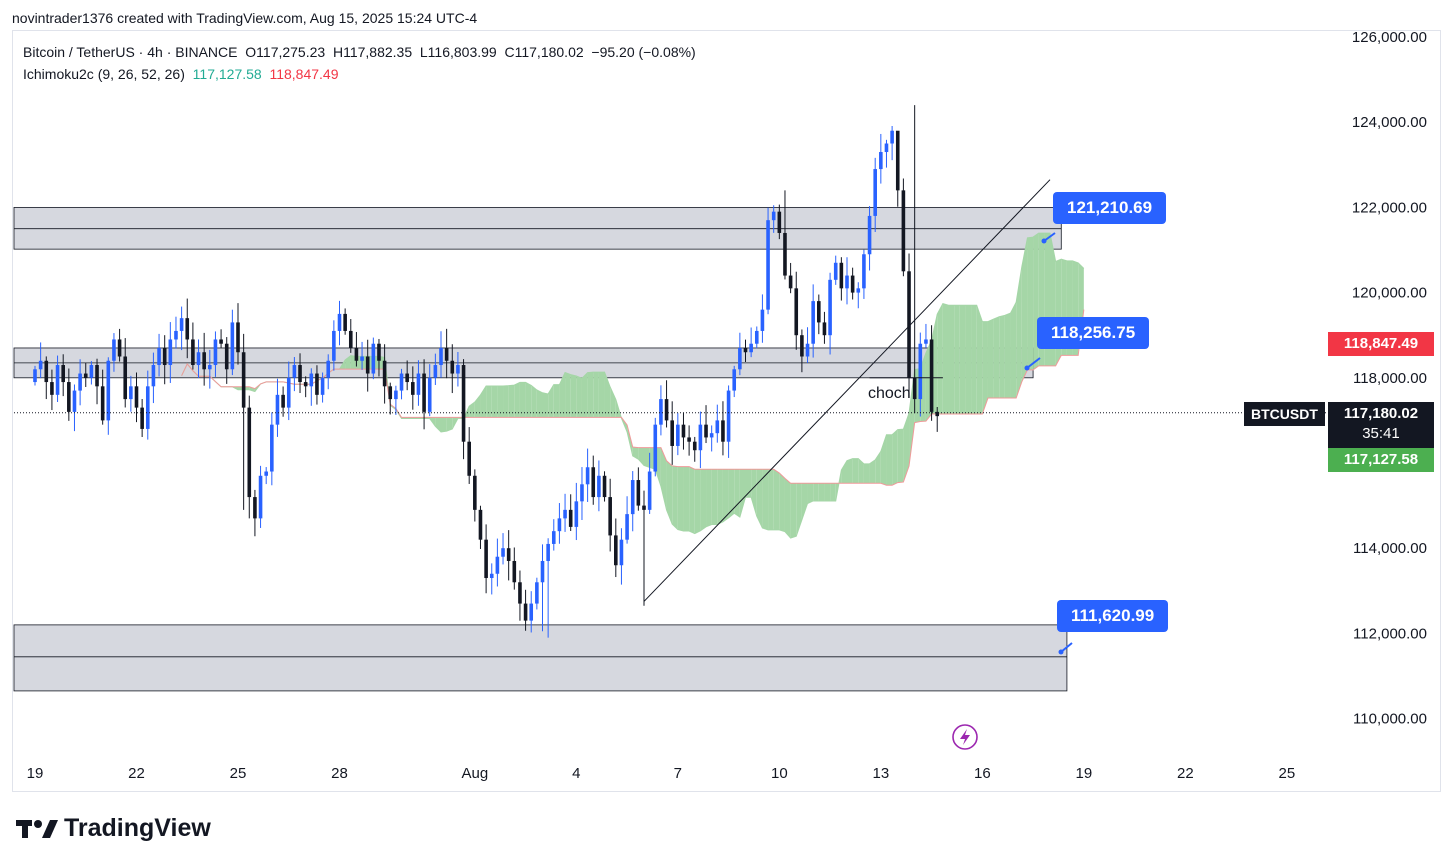  Describe the element at coordinates (1390, 548) in the screenshot. I see `price-tick-label: 114,000.00` at that location.